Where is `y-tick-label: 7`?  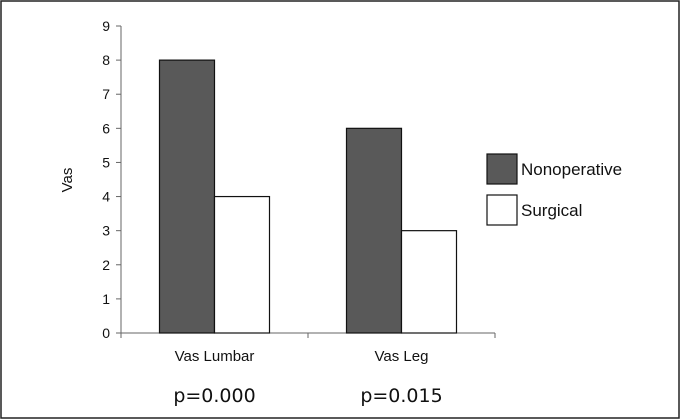
y-tick-label: 7 is located at coordinates (106, 94).